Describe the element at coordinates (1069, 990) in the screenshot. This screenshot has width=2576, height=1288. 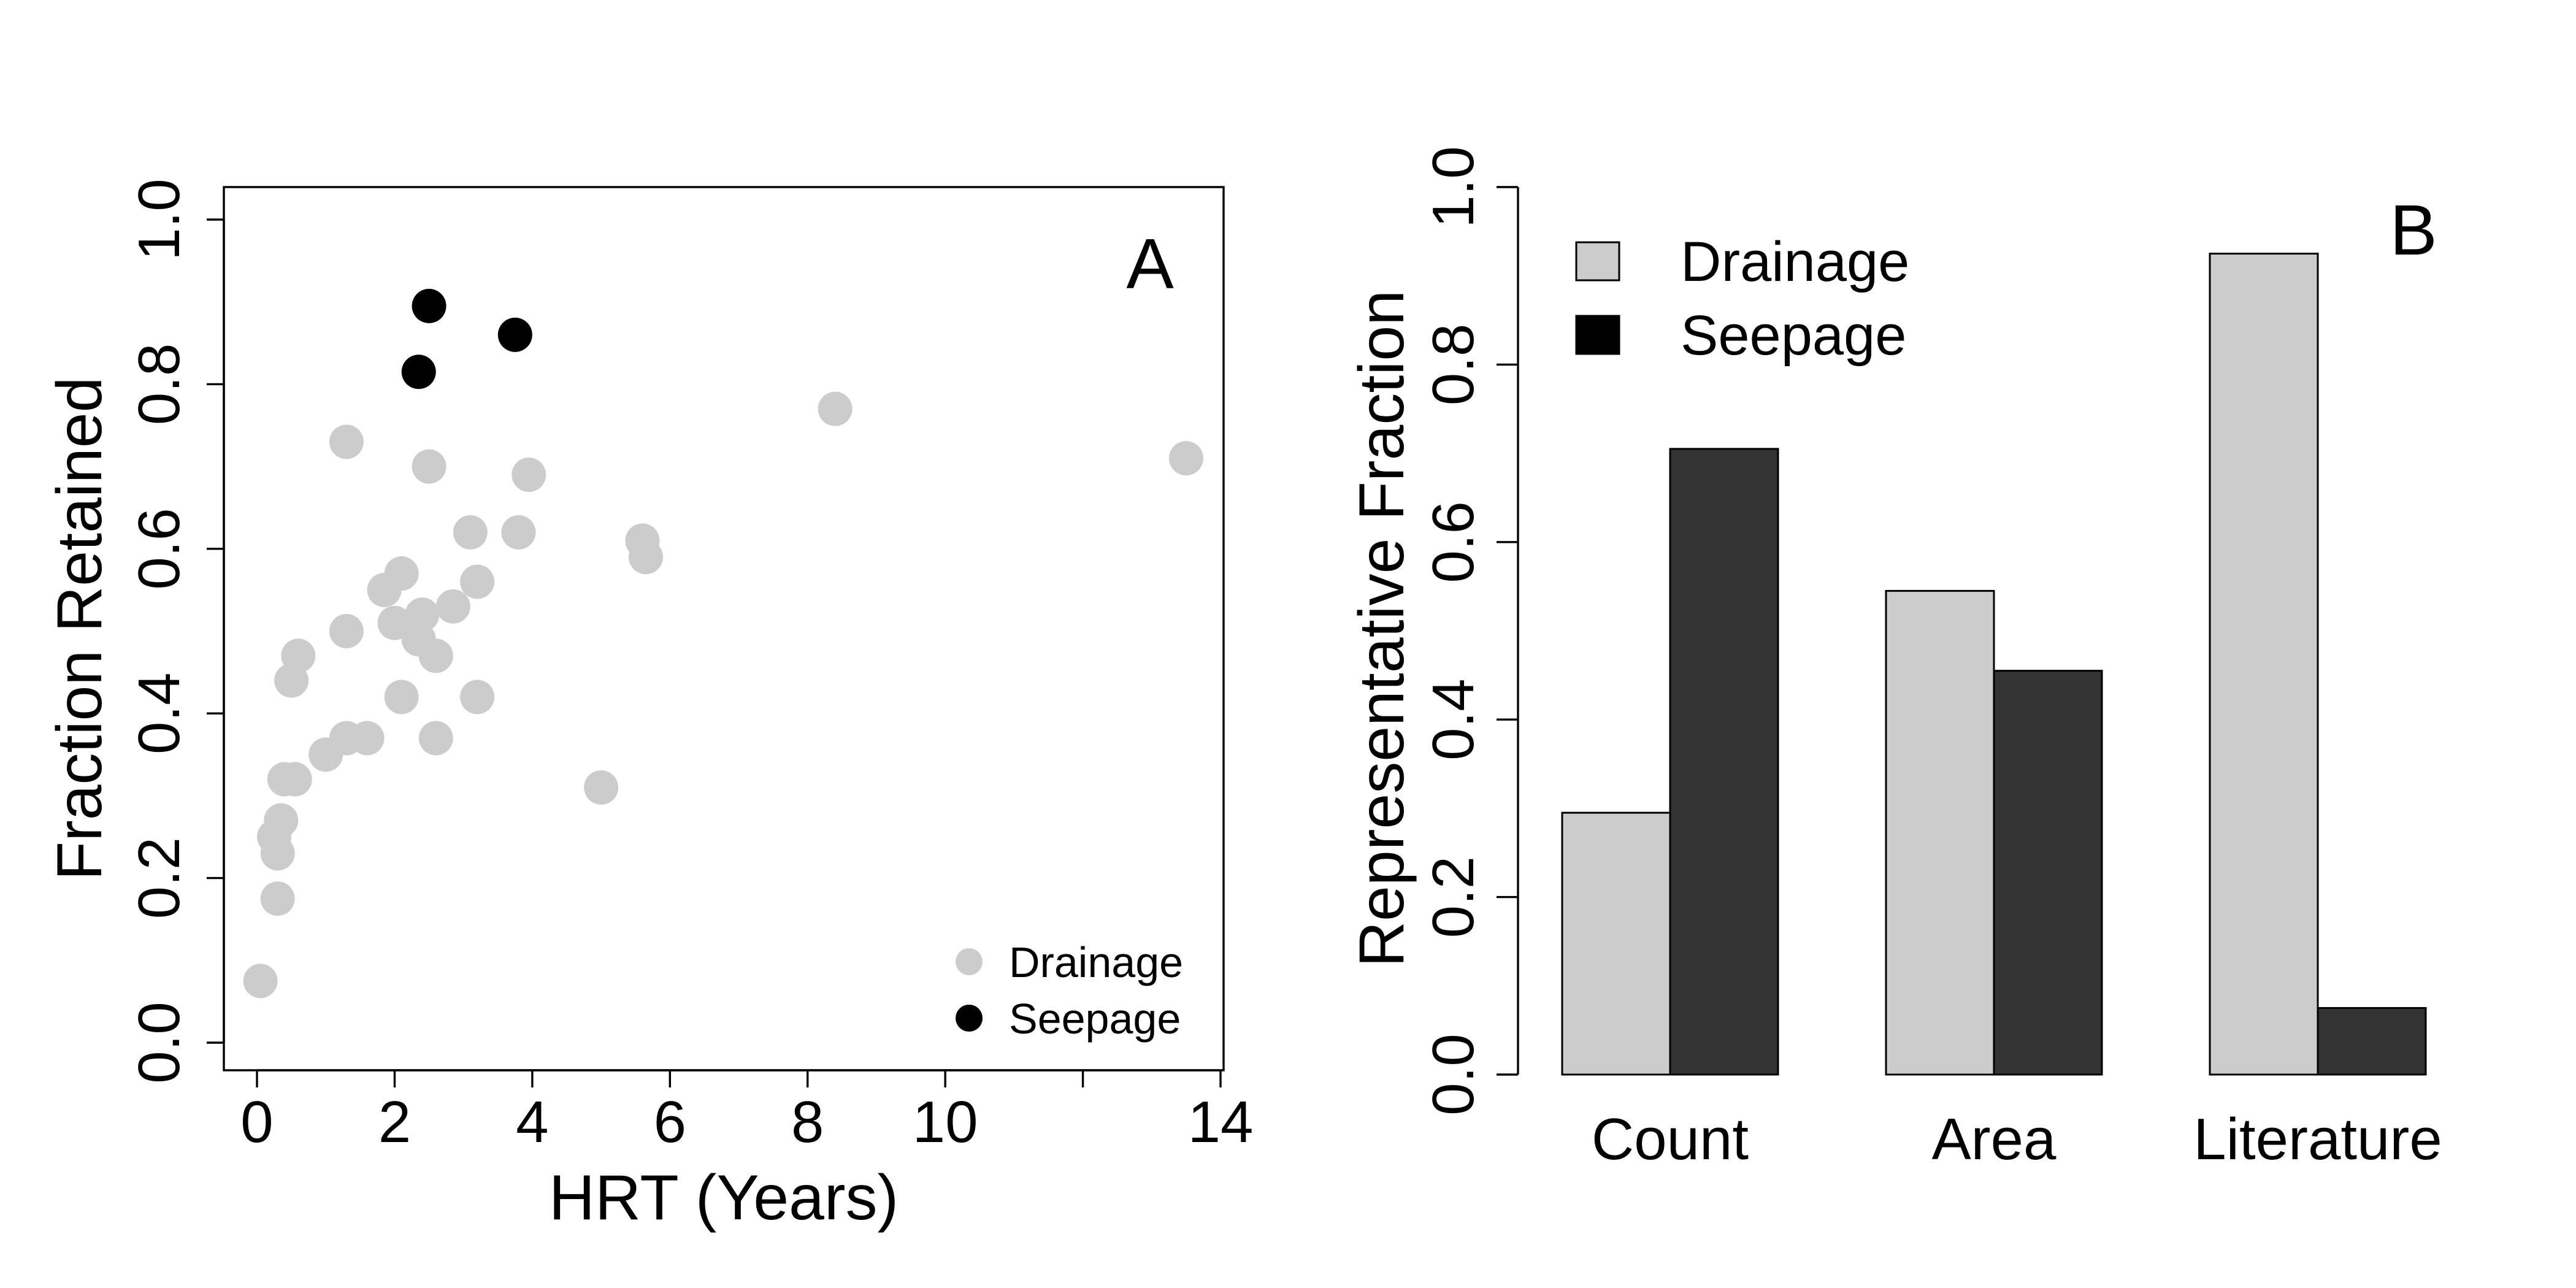
I see `panel-a-legend: Drainage Seepage` at that location.